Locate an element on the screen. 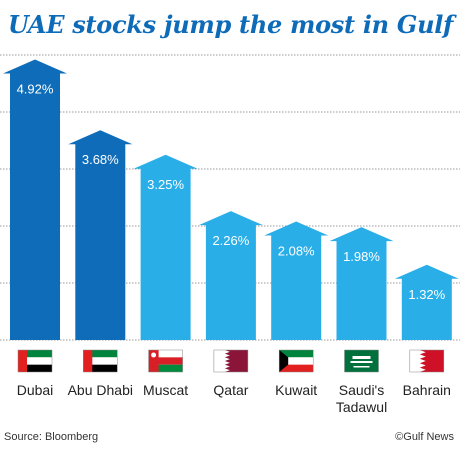 The width and height of the screenshot is (460, 450). category-label: Saudi's Tadawul is located at coordinates (361, 398).